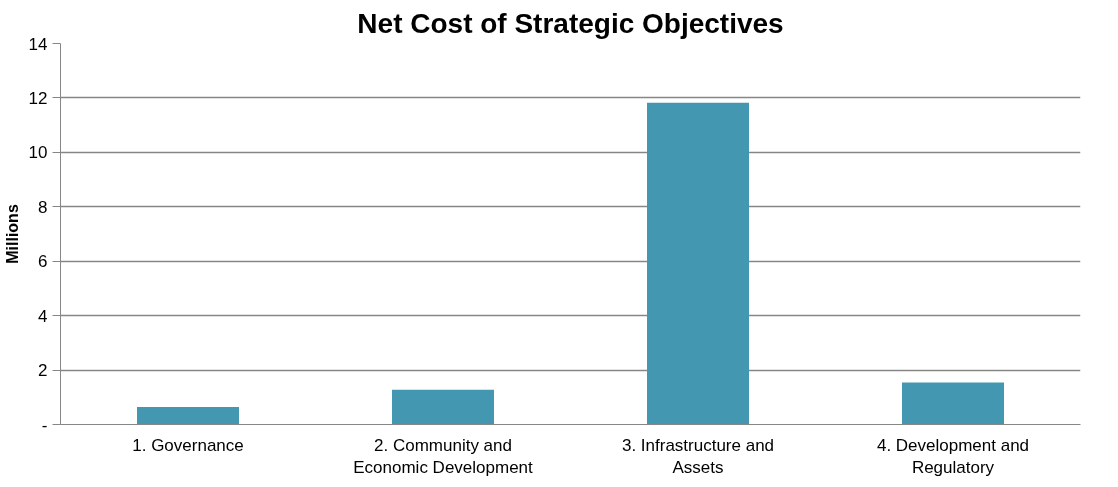 The image size is (1118, 487). I want to click on x-tick-label: 4. Development and Regulatory, so click(953, 456).